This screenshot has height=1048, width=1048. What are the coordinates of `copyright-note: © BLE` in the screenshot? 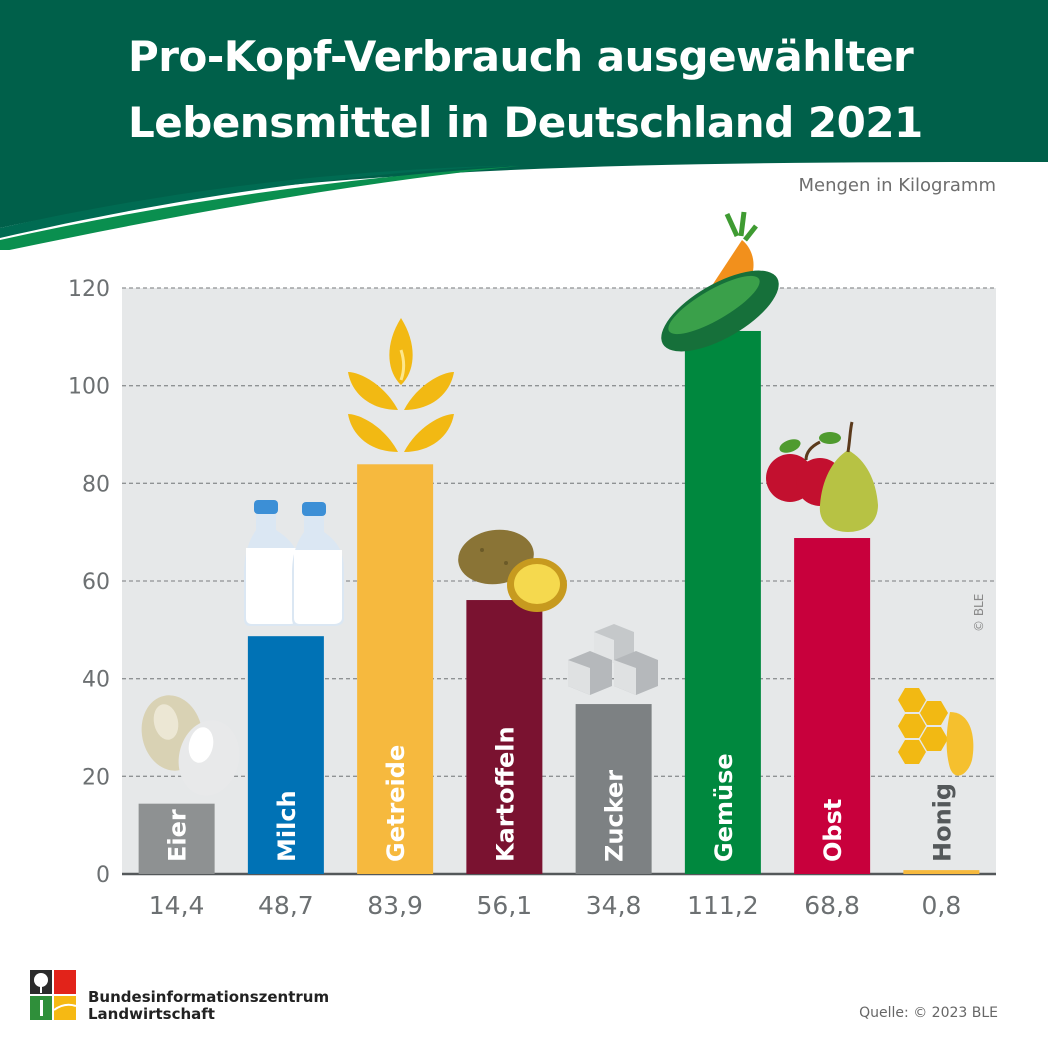 It's located at (979, 612).